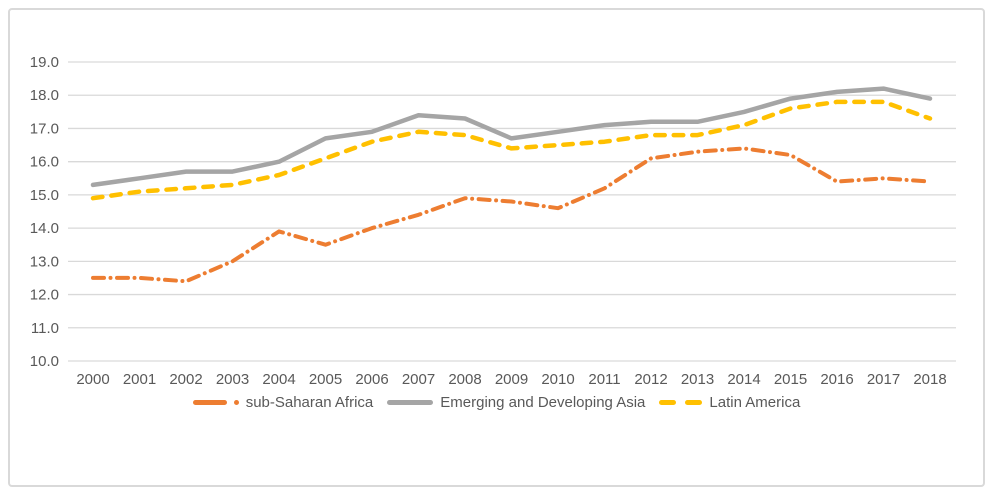  I want to click on x-tick-label: 2005, so click(325, 379).